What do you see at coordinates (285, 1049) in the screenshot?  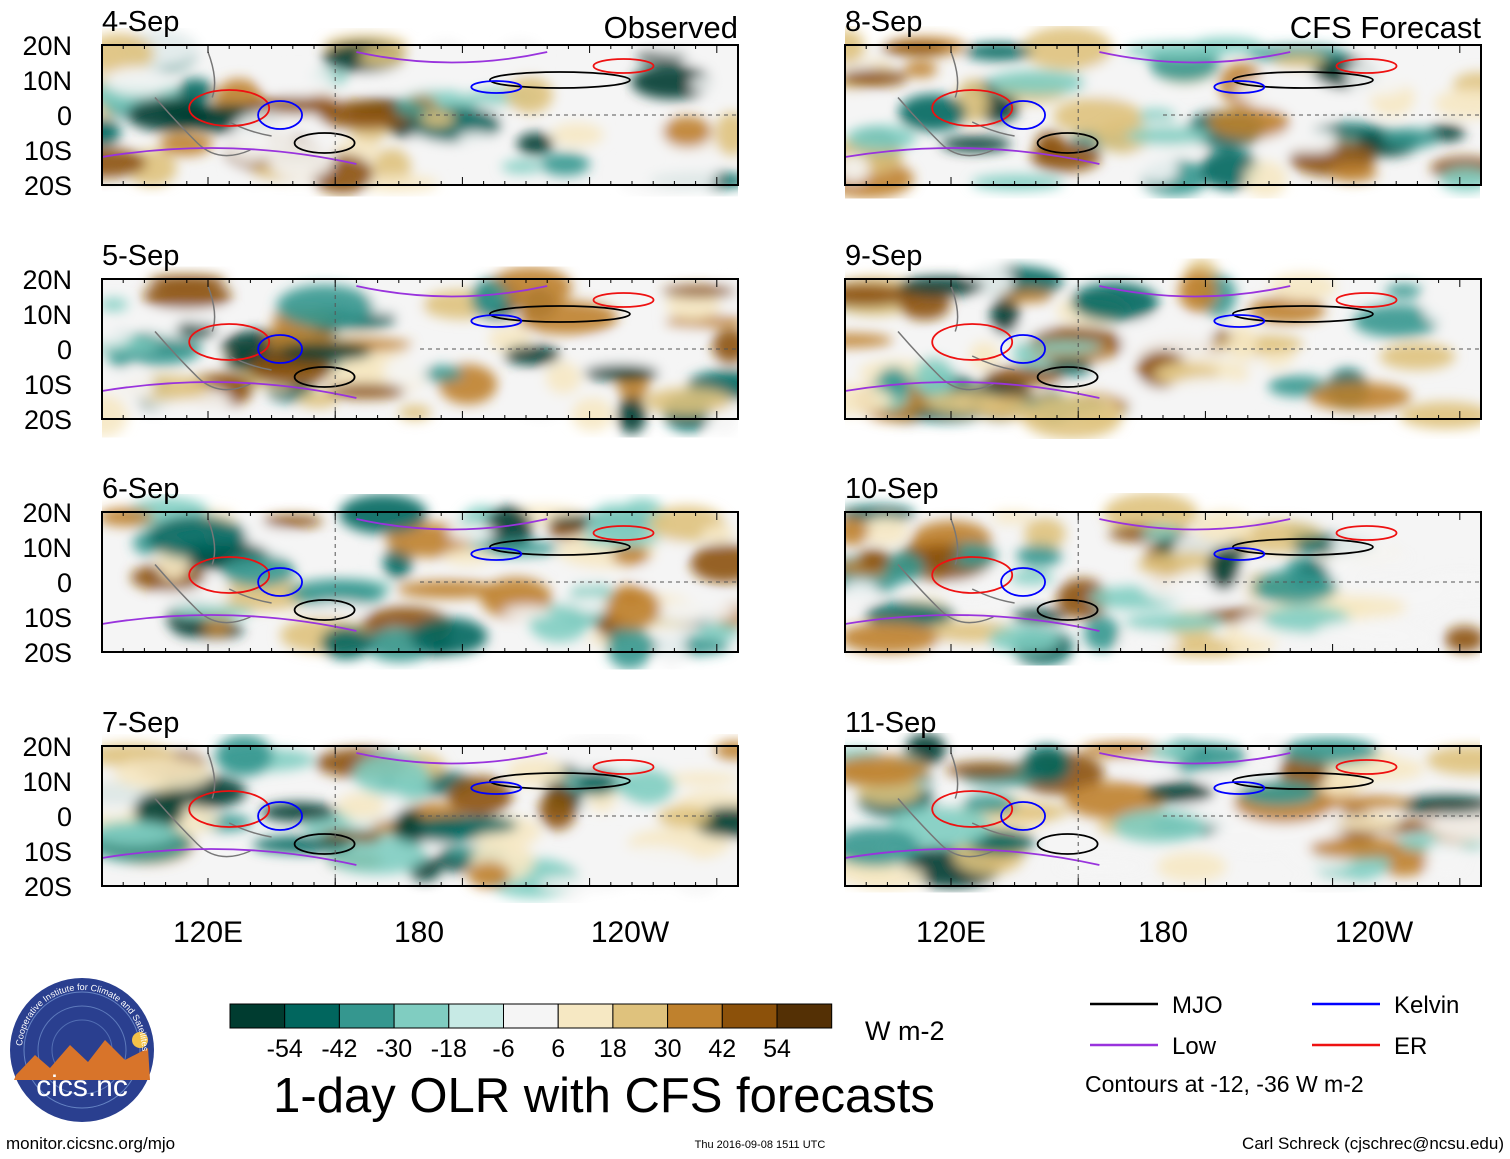 I see `colorbar-label: -54` at bounding box center [285, 1049].